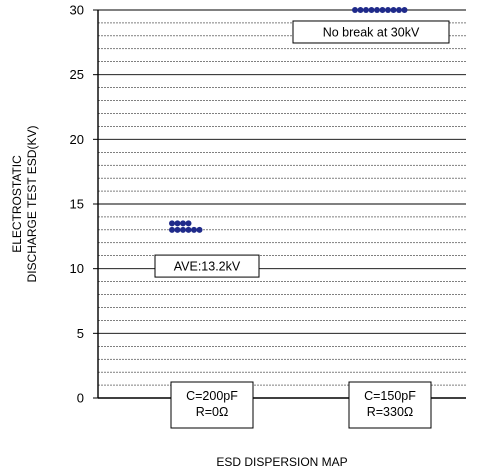 This screenshot has height=473, width=480. What do you see at coordinates (77, 74) in the screenshot?
I see `y-tick-label: 25` at bounding box center [77, 74].